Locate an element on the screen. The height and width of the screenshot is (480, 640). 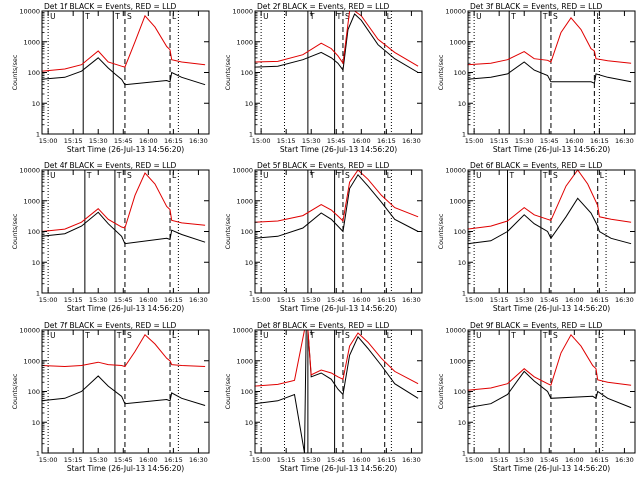
plot-title: Det 8f BLACK = Events, RED = LLD is located at coordinates (323, 325).